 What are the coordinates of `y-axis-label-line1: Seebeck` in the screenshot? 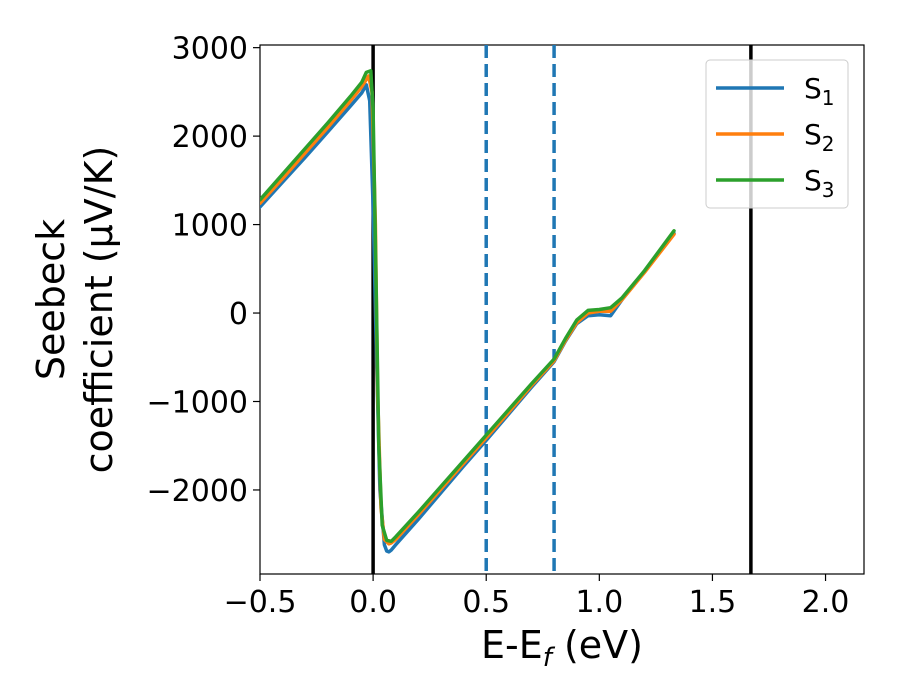 It's located at (51, 299).